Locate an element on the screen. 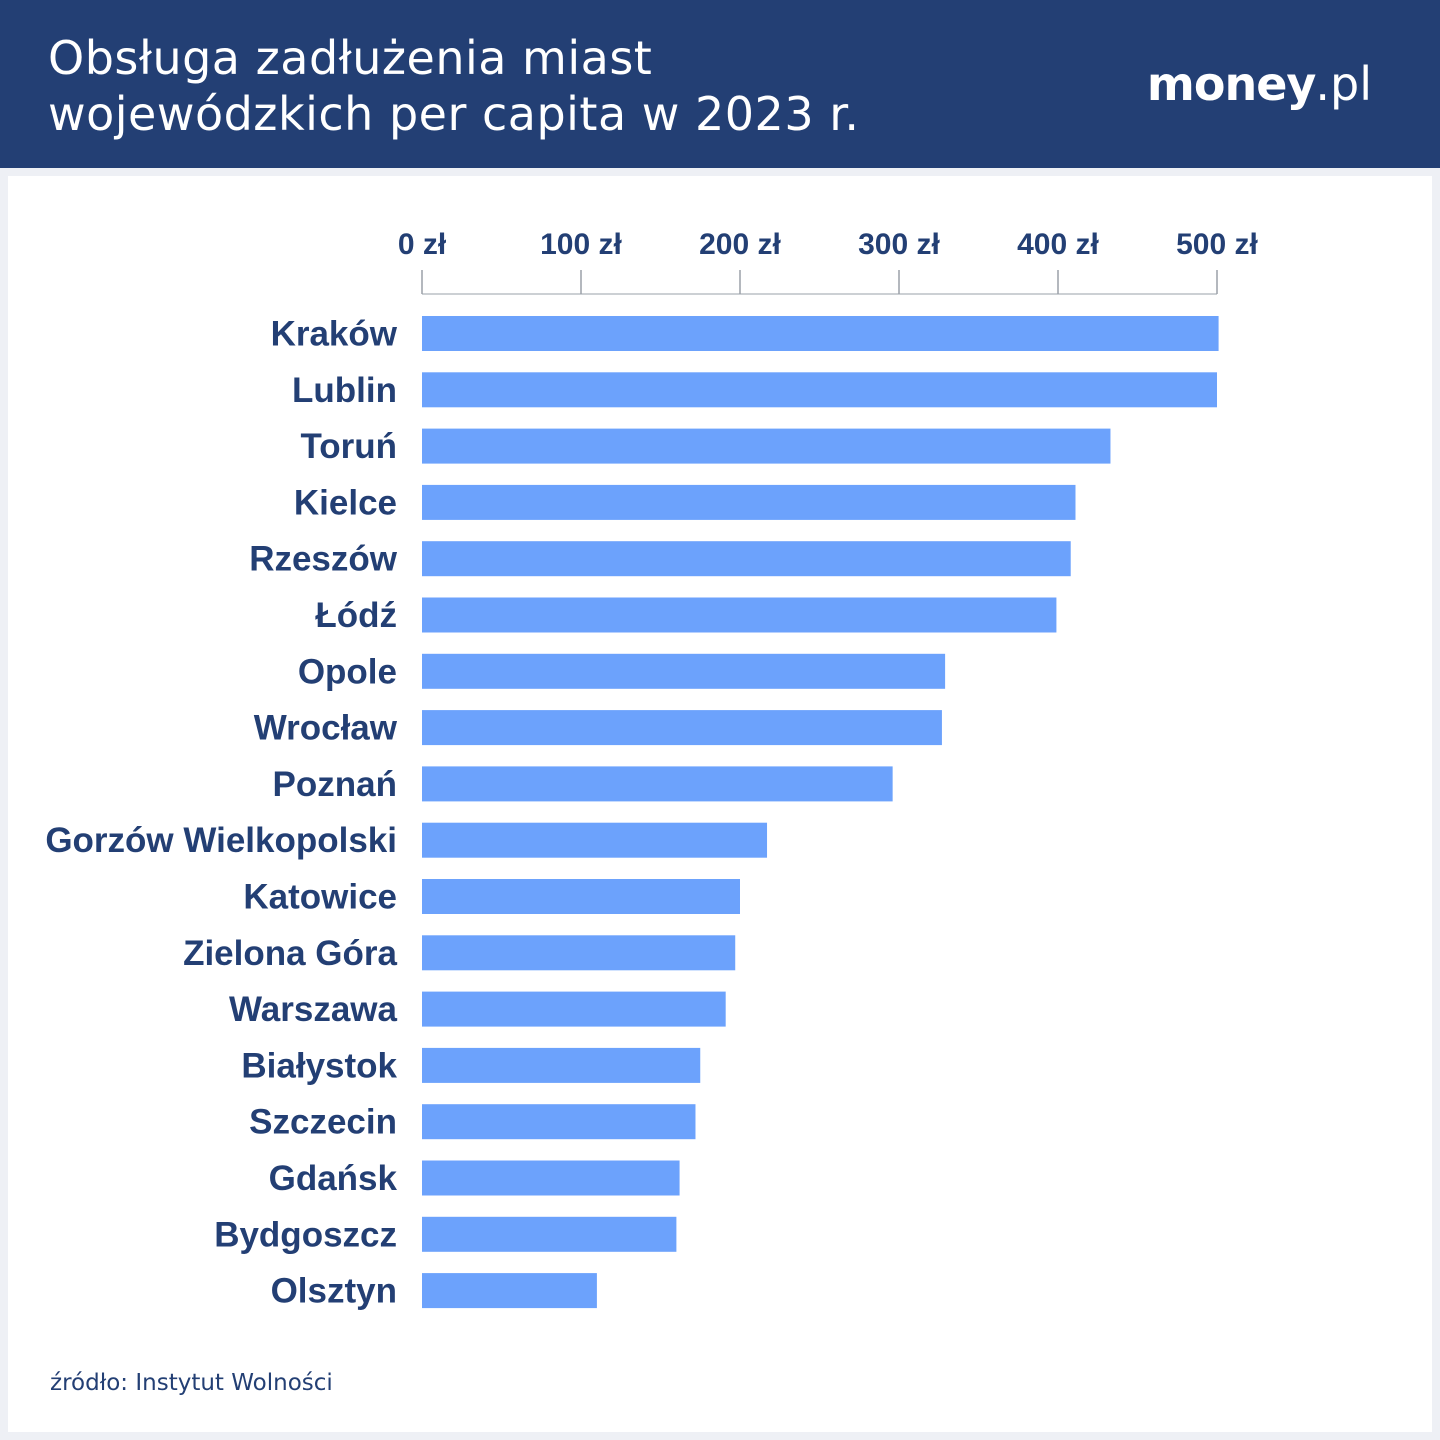 Image resolution: width=1440 pixels, height=1440 pixels. category-label: Lublin is located at coordinates (344, 390).